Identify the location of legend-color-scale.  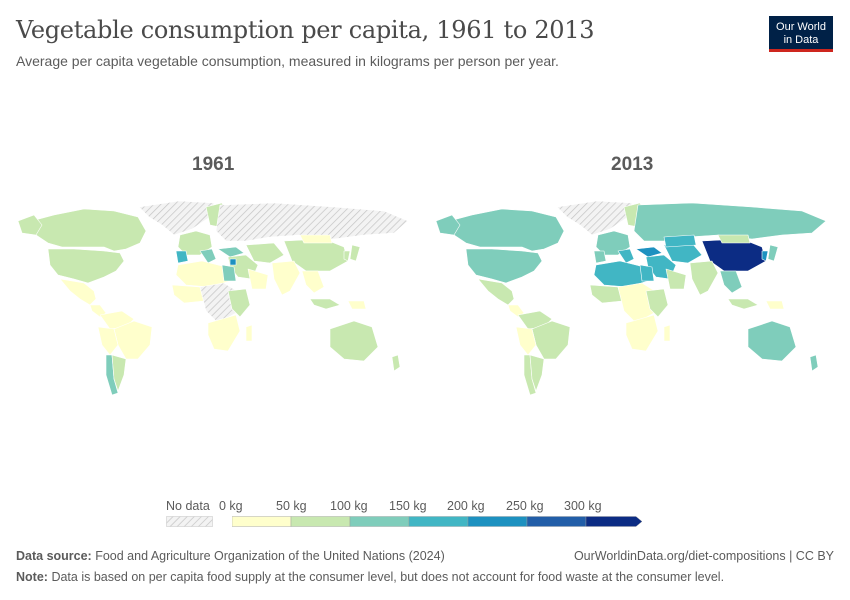
(437, 521).